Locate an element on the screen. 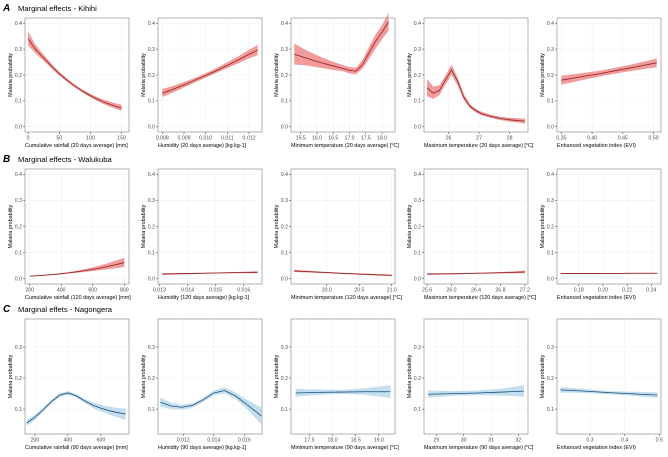 This screenshot has width=668, height=457. x-tick-label: 18.0 is located at coordinates (382, 139).